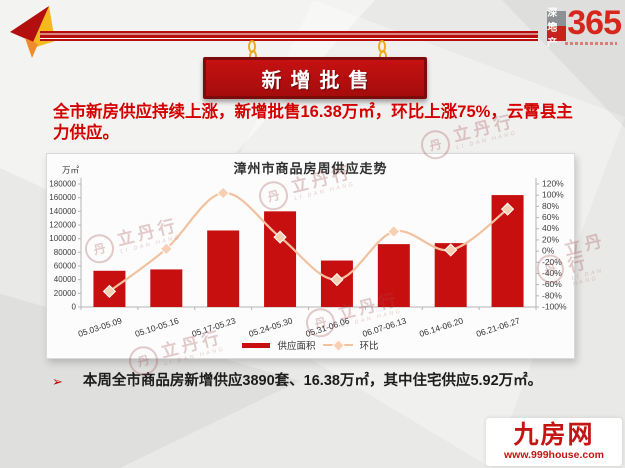 The image size is (625, 468). I want to click on site-url: www.999house.com, so click(554, 455).